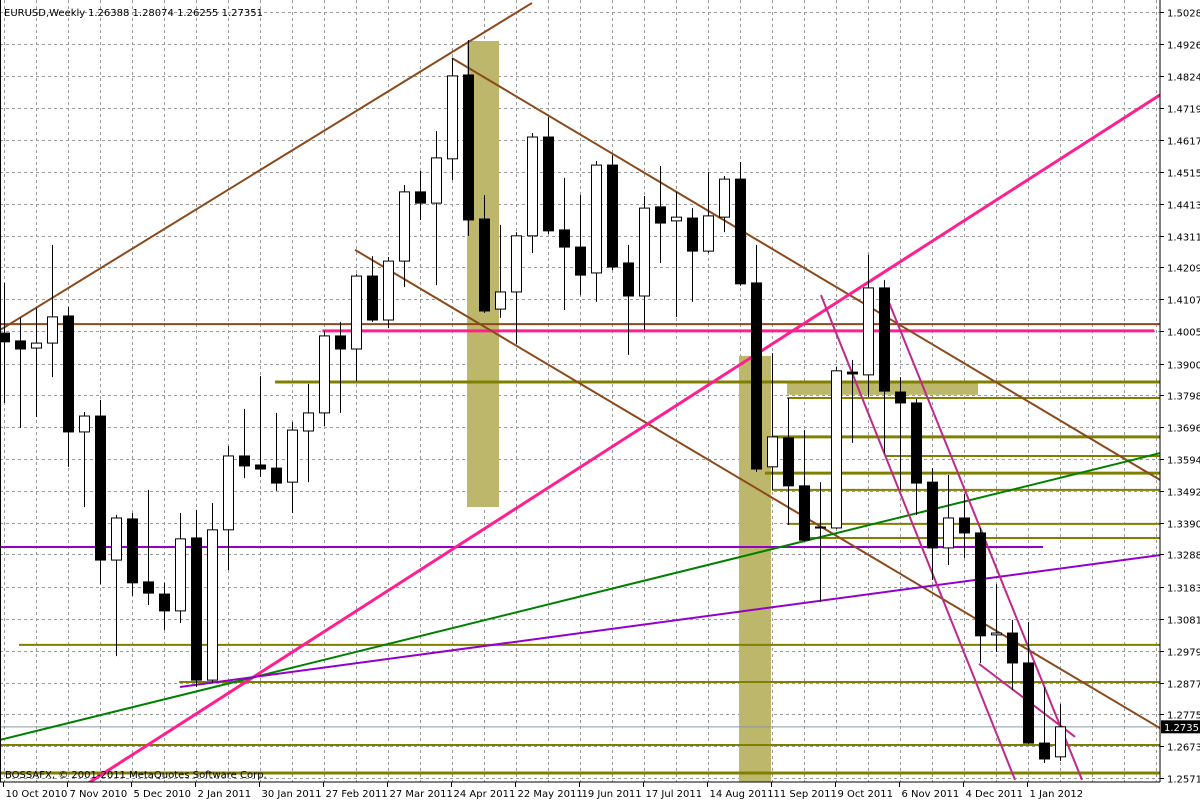  What do you see at coordinates (357, 794) in the screenshot?
I see `x-tick-label: 27 Feb 2011` at bounding box center [357, 794].